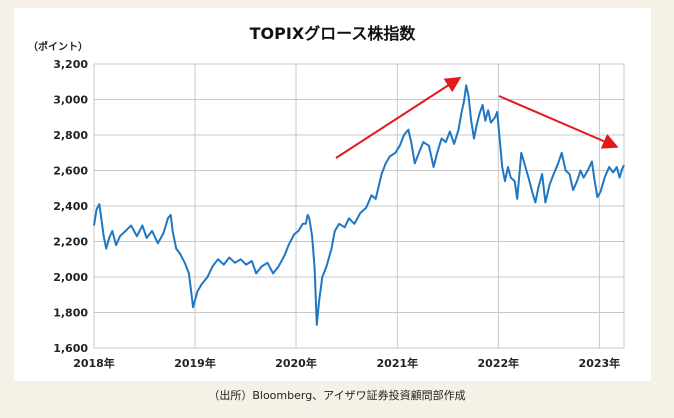  I want to click on y-tick-label: 1,800, so click(70, 313).